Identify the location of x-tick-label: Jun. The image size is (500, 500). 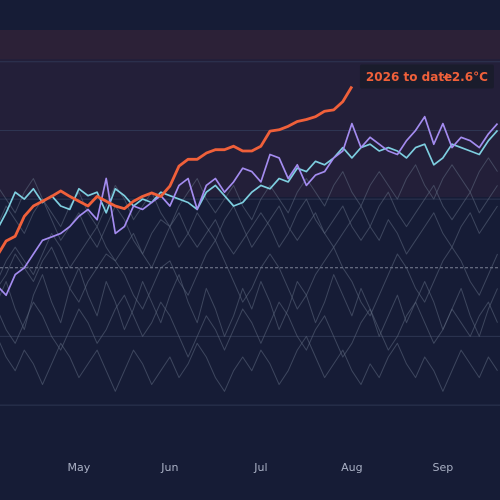
(169, 467).